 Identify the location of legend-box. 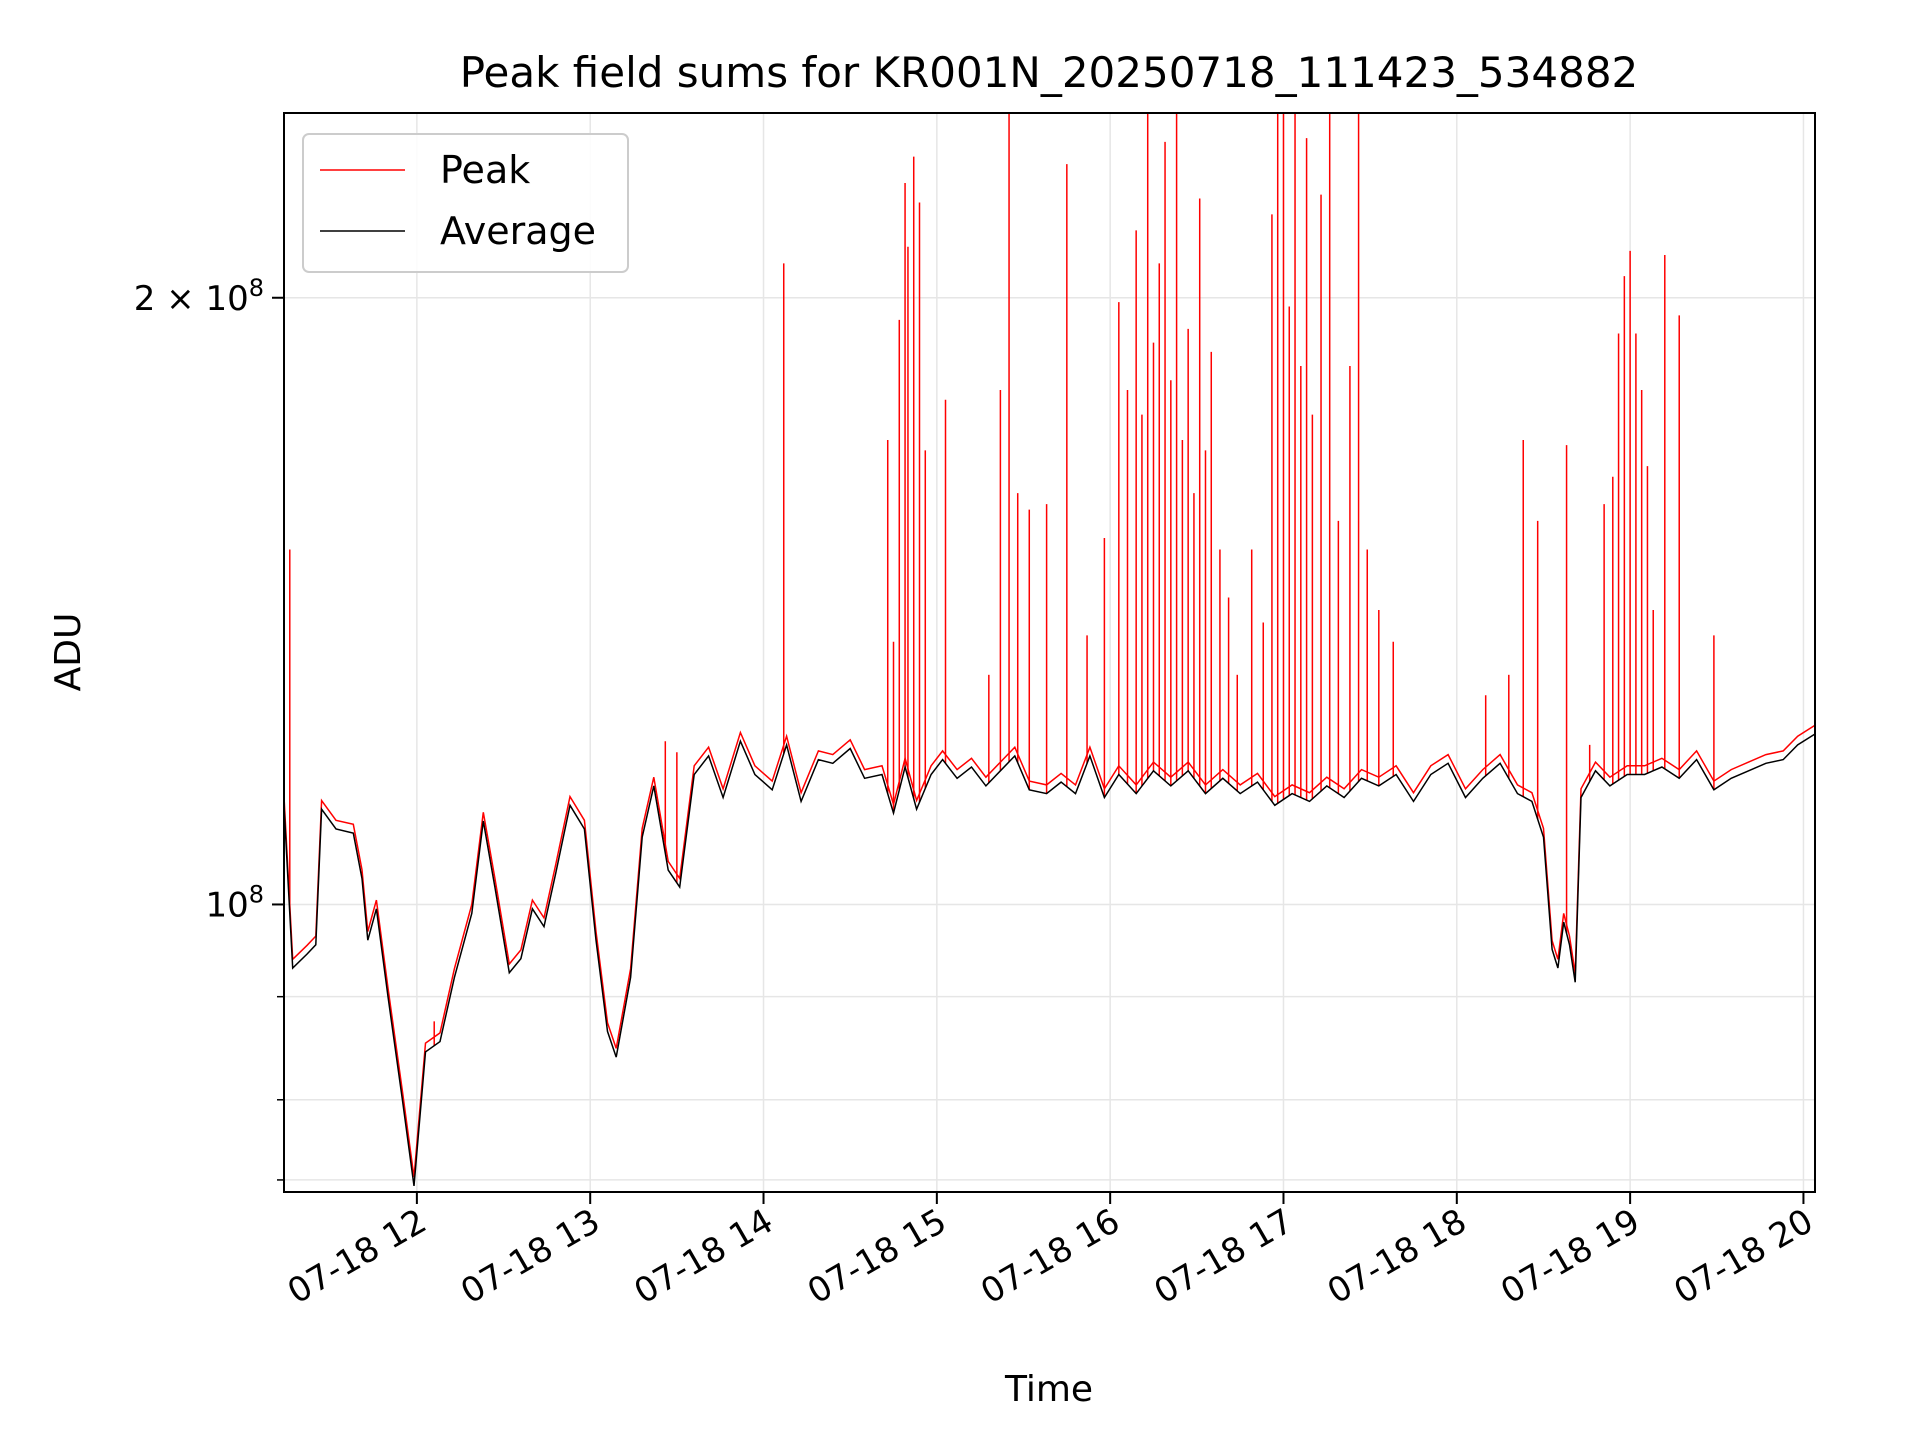
(465, 203).